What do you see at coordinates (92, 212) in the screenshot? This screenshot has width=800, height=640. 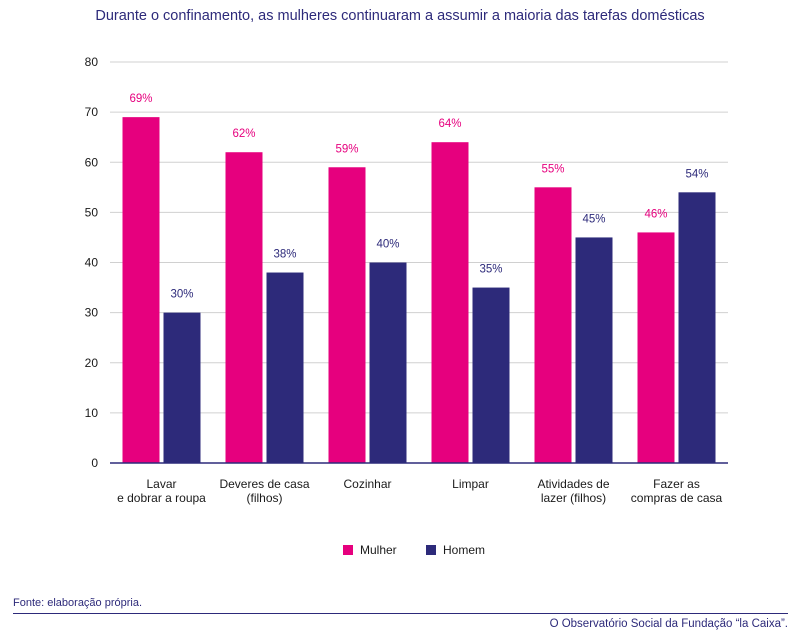 I see `y-tick-label: 50` at bounding box center [92, 212].